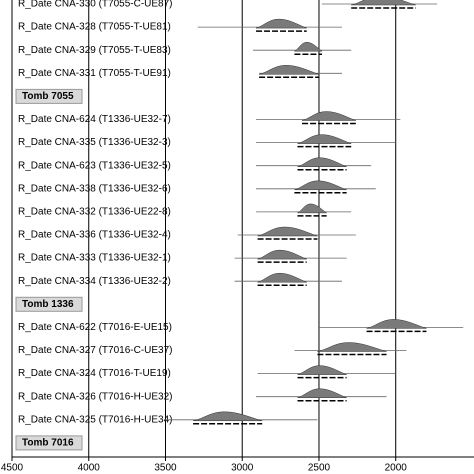 The width and height of the screenshot is (474, 474). I want to click on row-label: R_Date CNA-623 (T1336-UE32-5), so click(94, 165).